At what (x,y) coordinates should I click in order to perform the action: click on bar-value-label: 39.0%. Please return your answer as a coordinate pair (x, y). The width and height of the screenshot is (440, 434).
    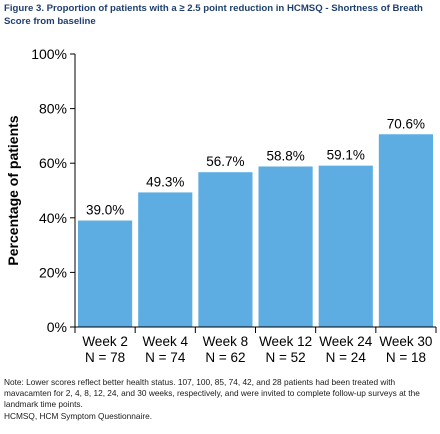
    Looking at the image, I should click on (105, 210).